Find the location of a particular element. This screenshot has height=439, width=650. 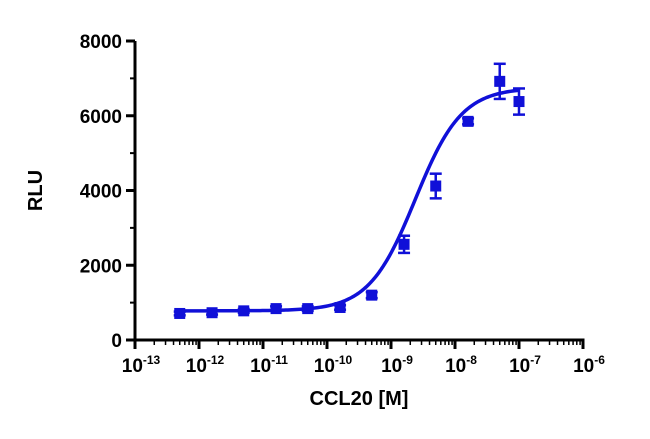

y-axis-title: RLU is located at coordinates (36, 190).